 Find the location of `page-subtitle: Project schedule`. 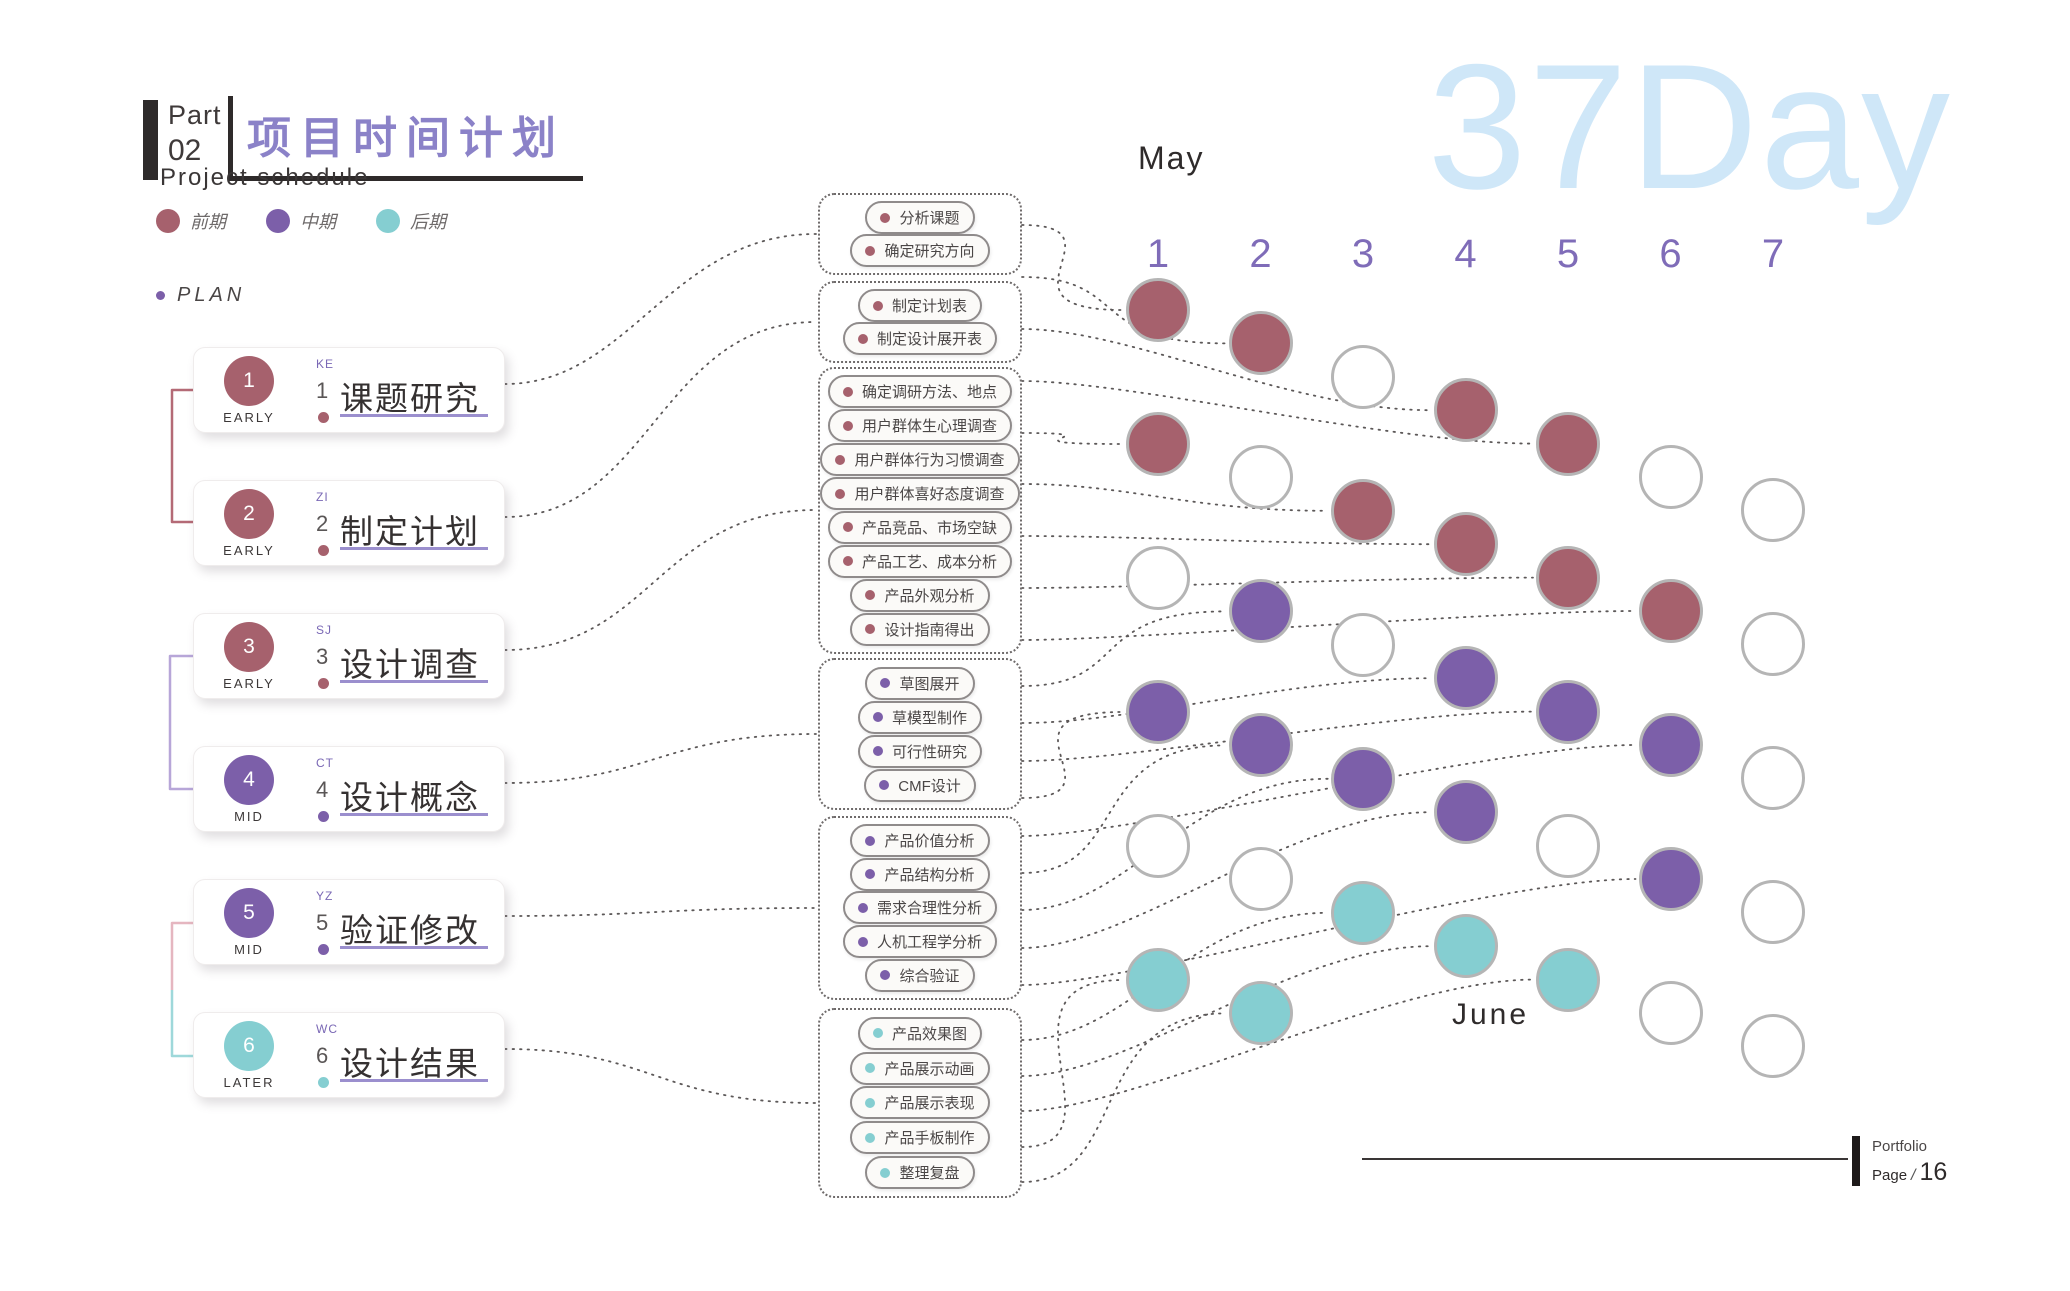

page-subtitle: Project schedule is located at coordinates (265, 177).